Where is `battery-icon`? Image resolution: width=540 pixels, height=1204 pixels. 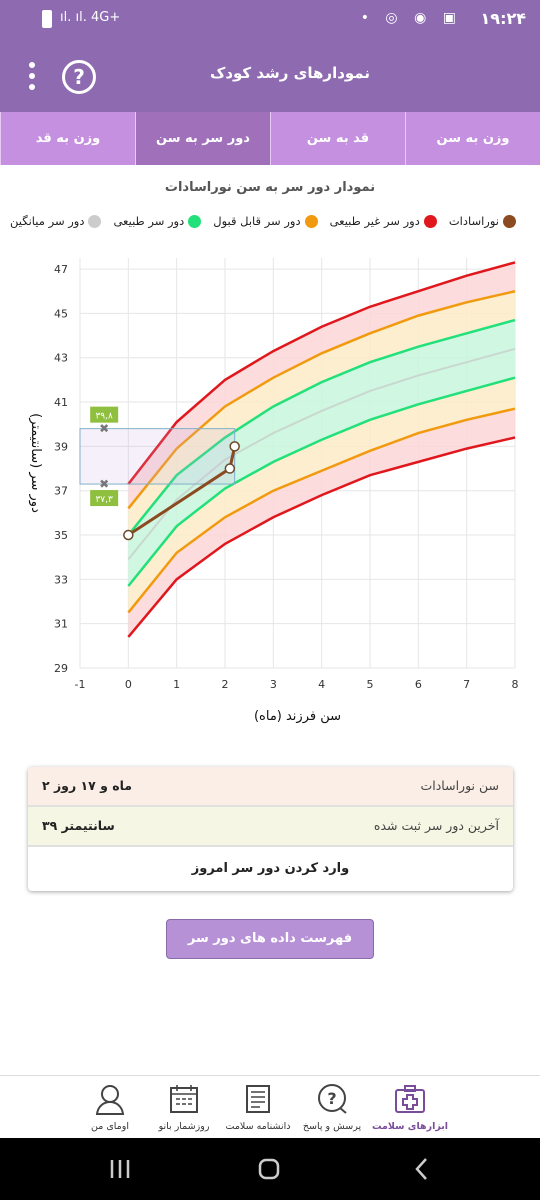 battery-icon is located at coordinates (47, 19).